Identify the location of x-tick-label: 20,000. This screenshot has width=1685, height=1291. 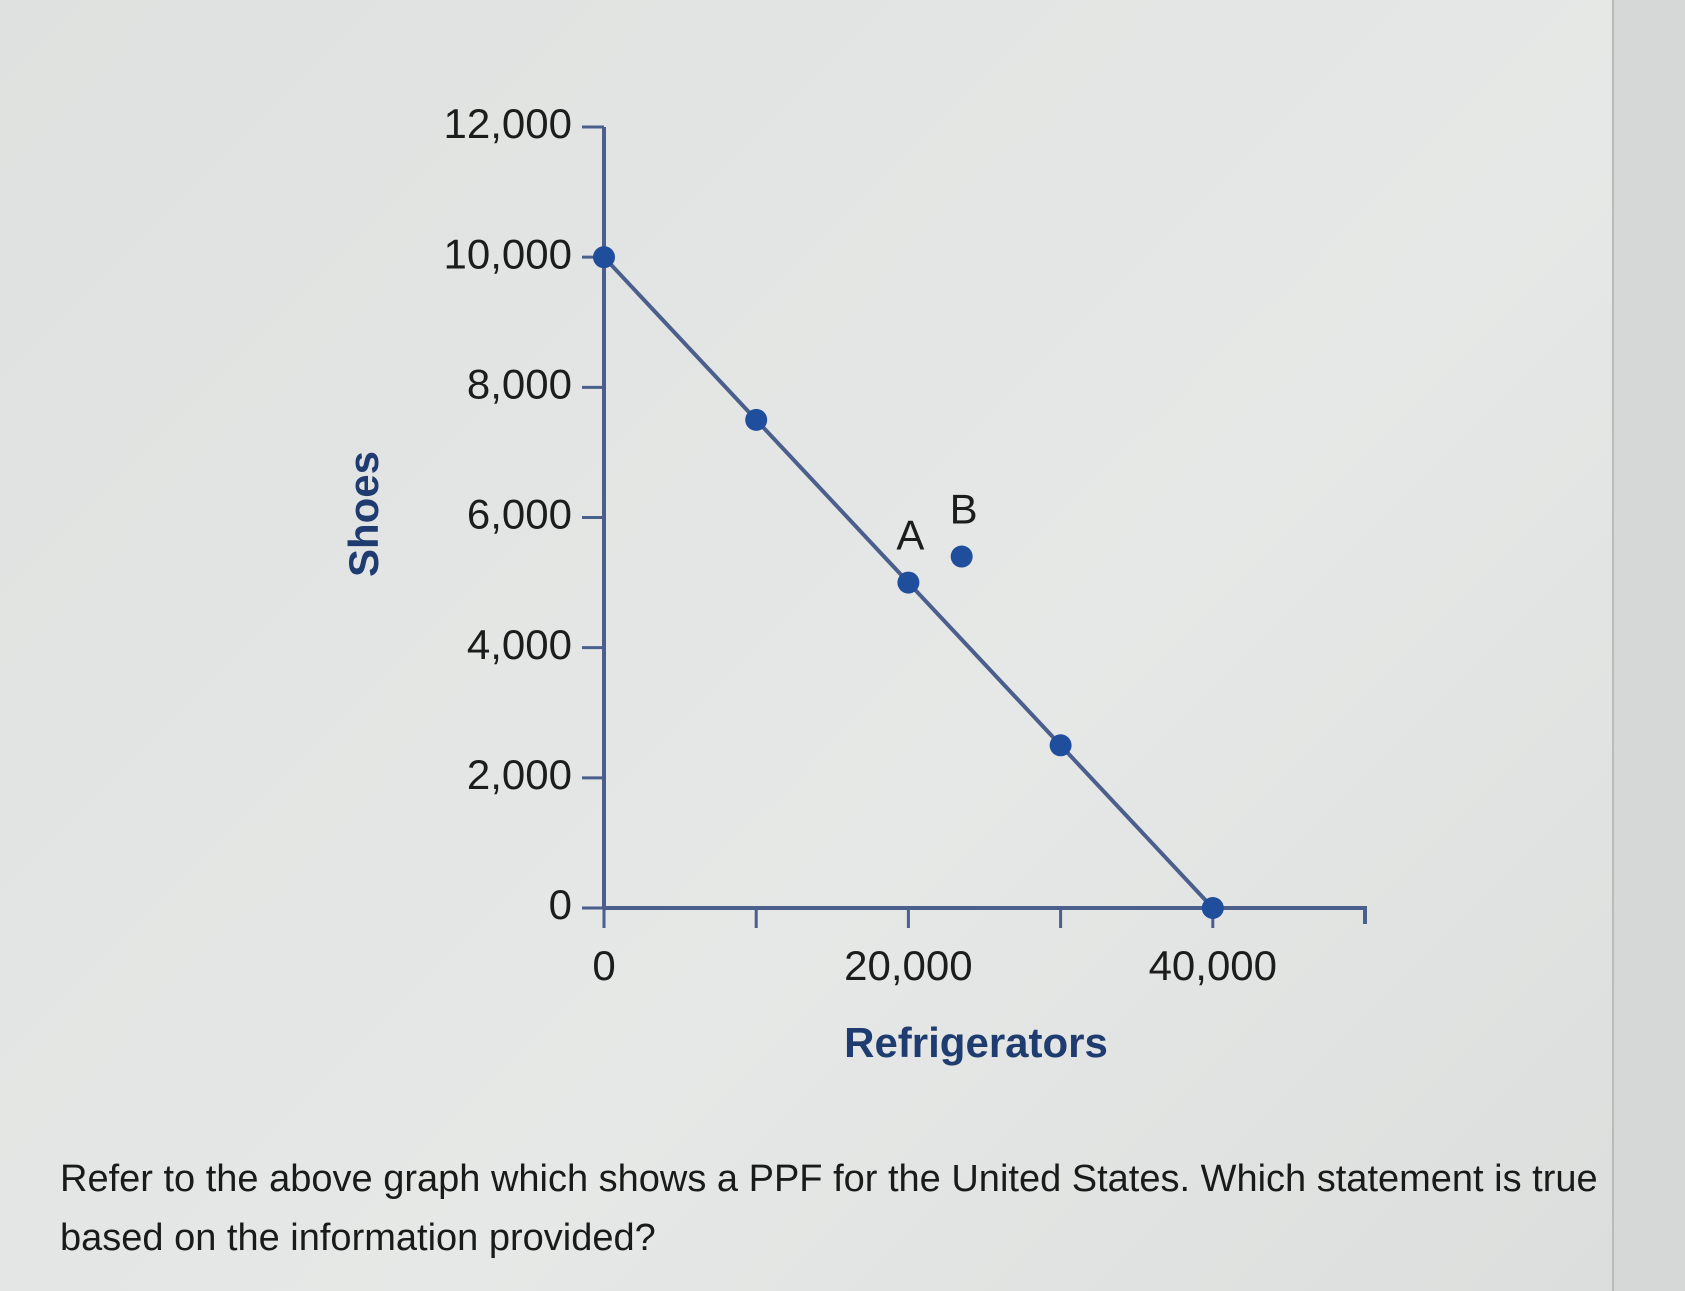
(908, 965).